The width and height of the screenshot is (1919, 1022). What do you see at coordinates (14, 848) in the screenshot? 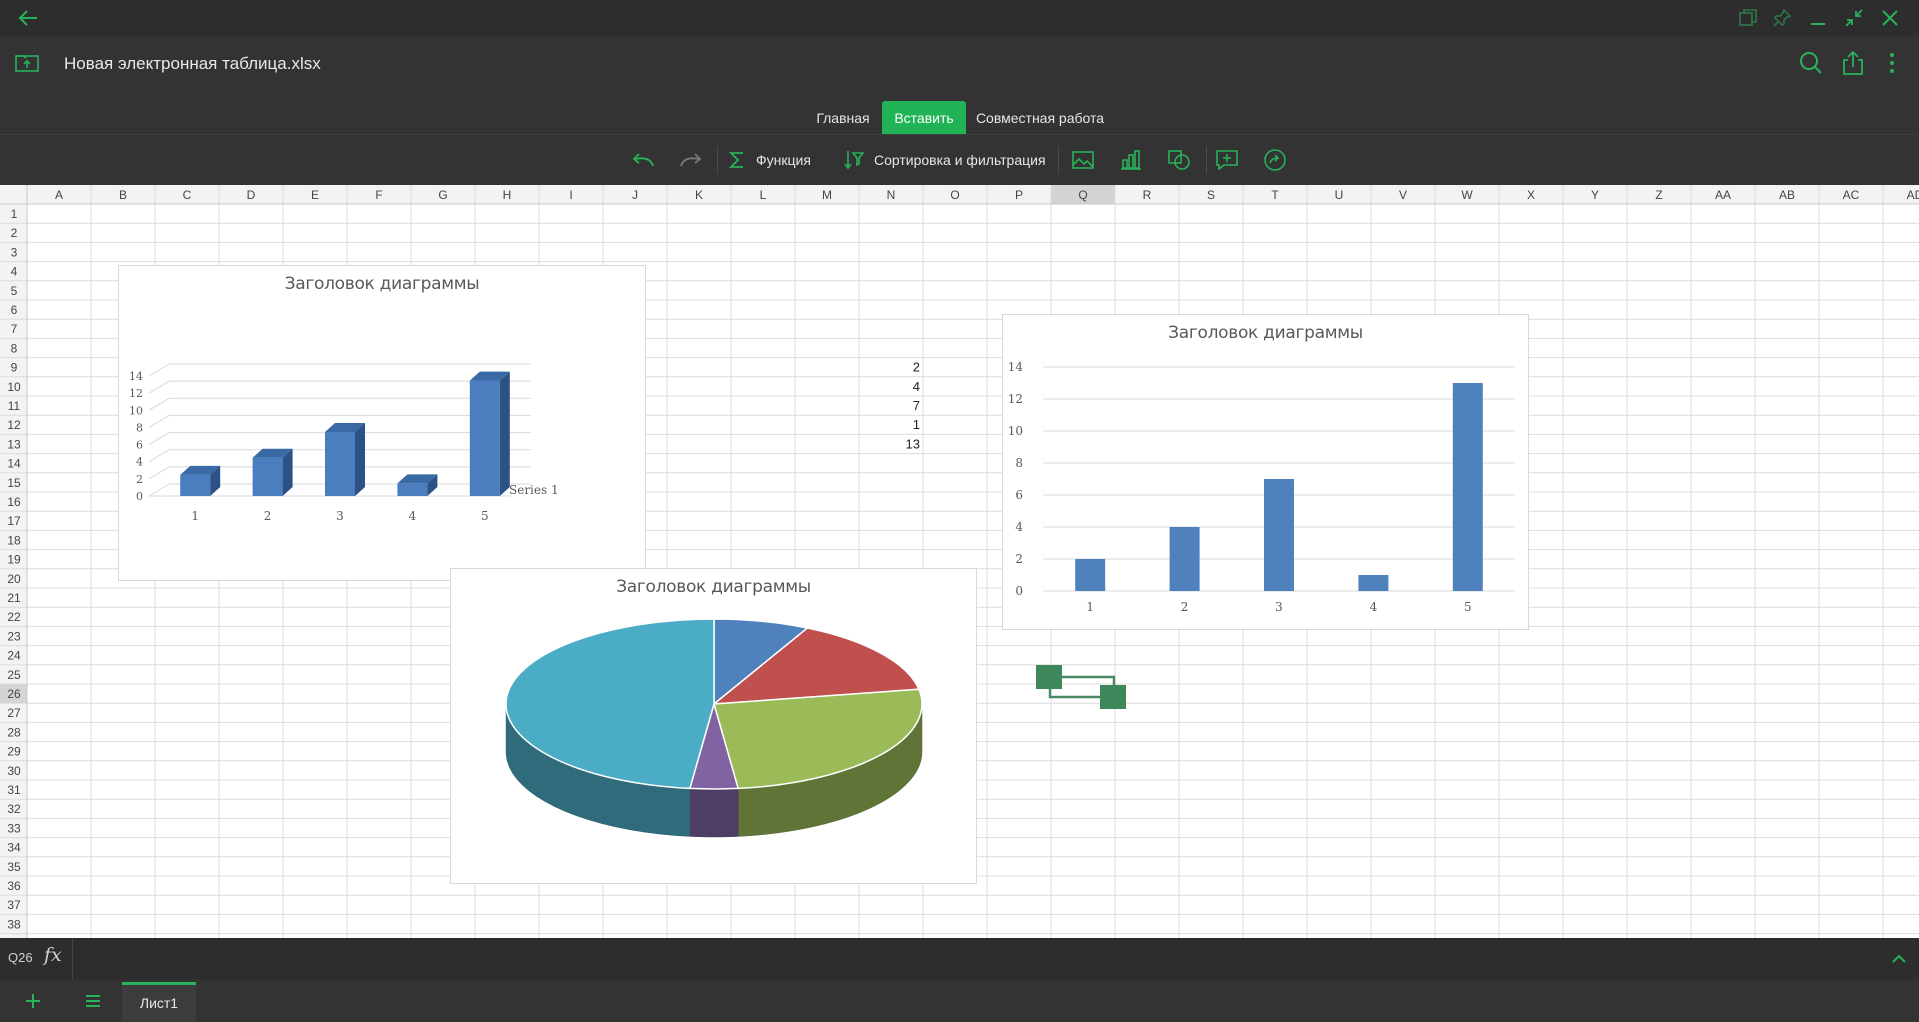
I see `row-header-34: 34` at bounding box center [14, 848].